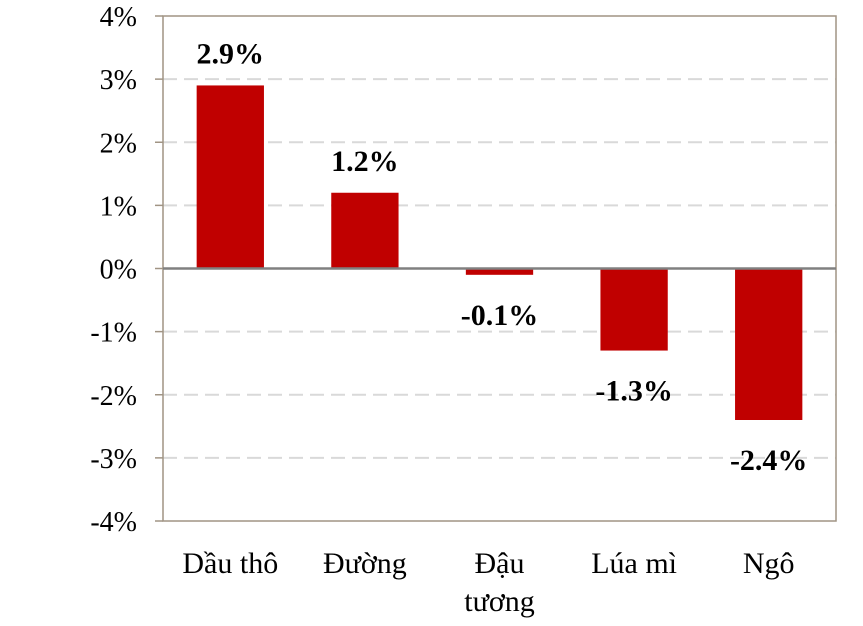 This screenshot has height=626, width=863. Describe the element at coordinates (118, 17) in the screenshot. I see `y-tick-label: 4%` at that location.